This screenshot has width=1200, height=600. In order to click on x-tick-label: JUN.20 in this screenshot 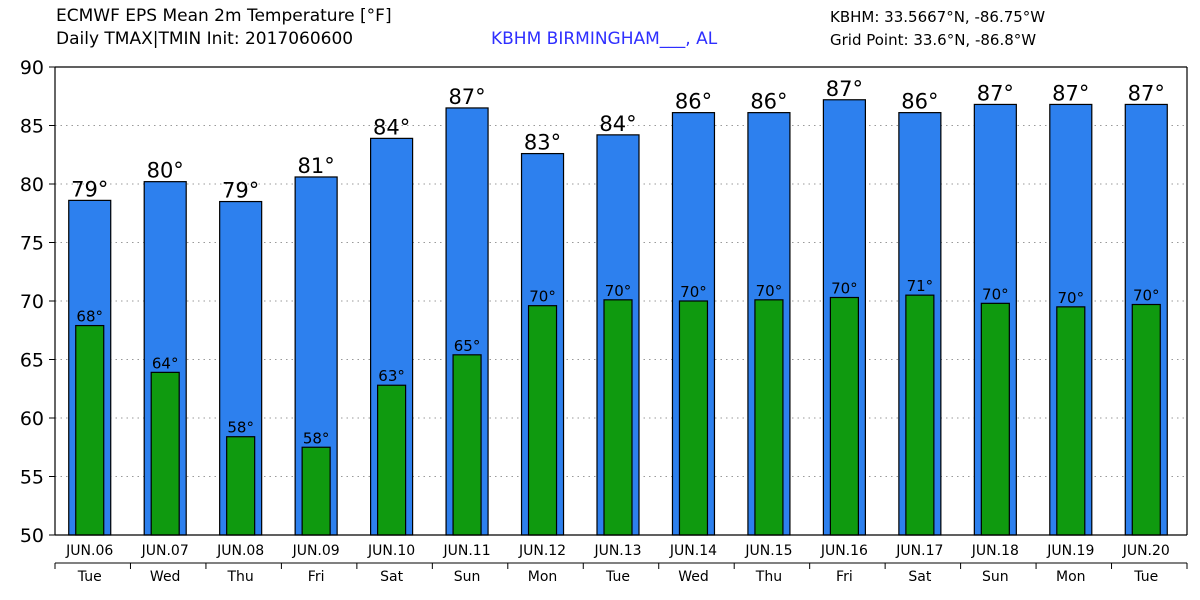, I will do `click(1146, 551)`.